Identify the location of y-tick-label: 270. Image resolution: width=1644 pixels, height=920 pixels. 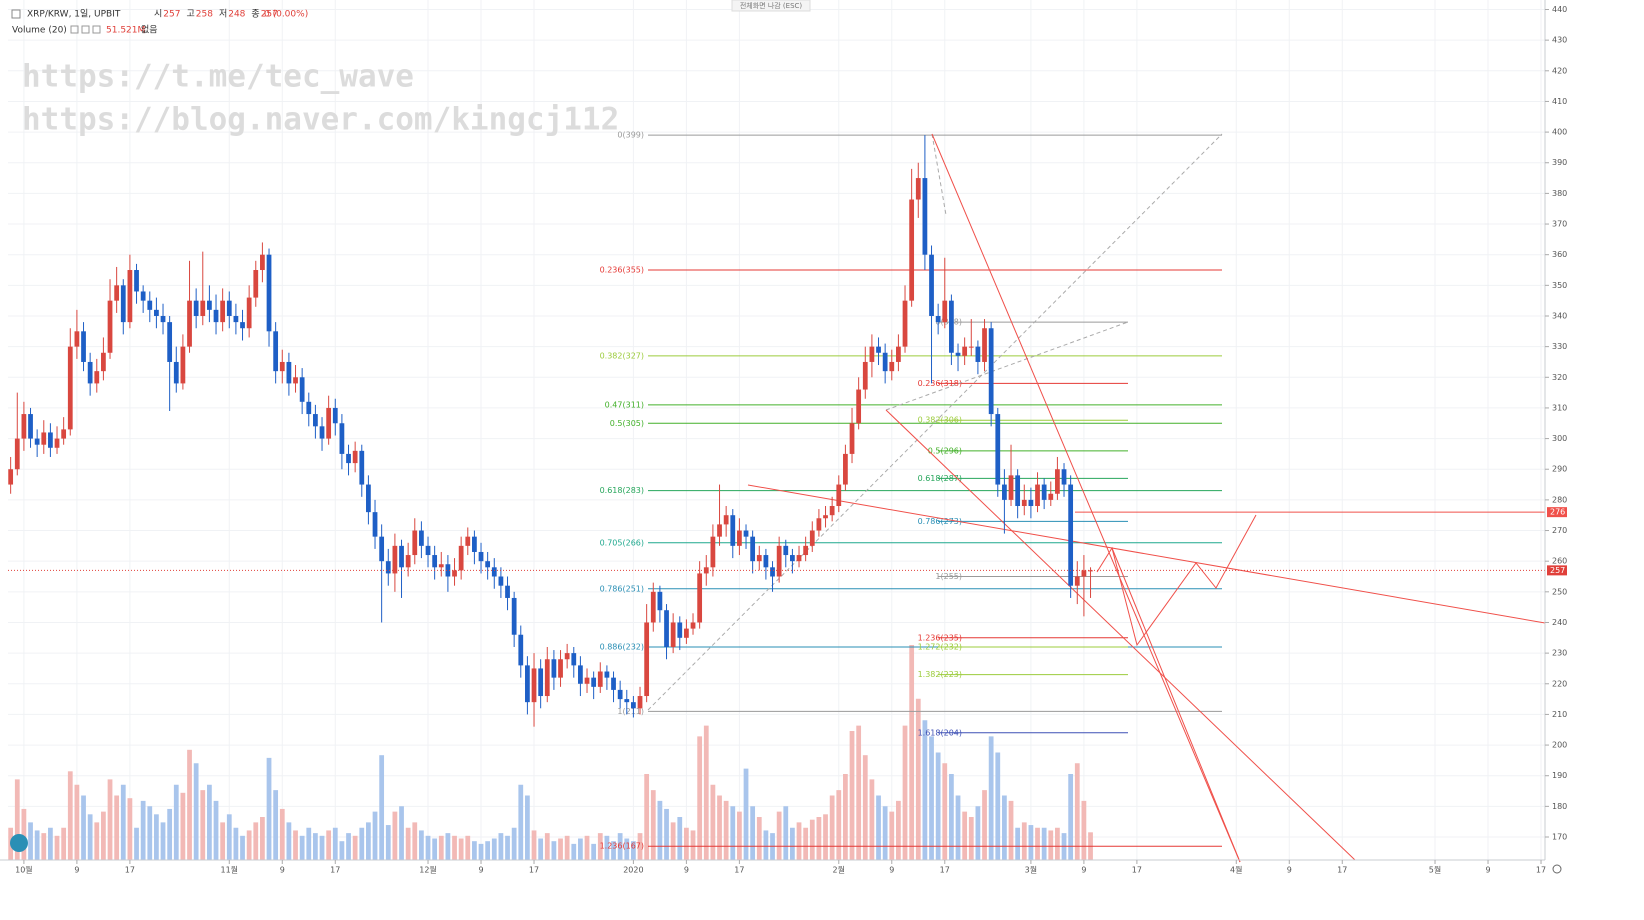
(1559, 530).